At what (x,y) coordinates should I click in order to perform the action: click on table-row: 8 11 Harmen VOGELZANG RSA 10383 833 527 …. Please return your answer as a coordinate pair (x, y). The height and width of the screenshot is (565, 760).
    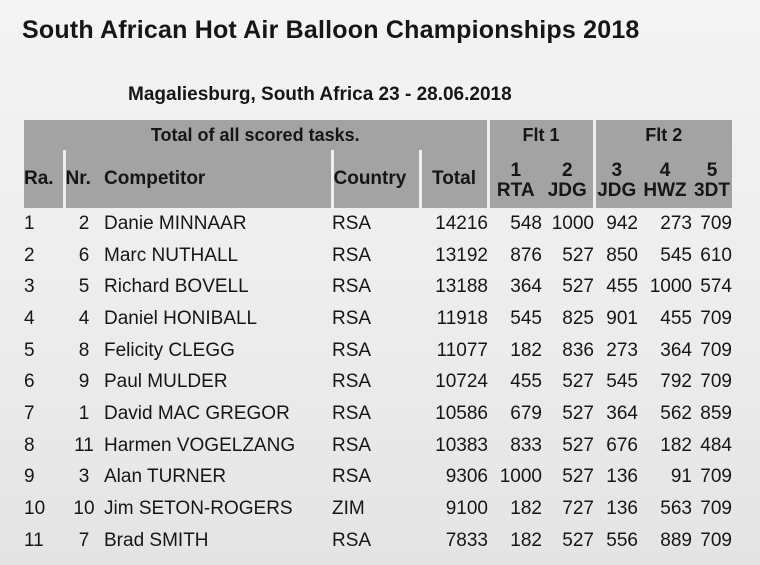
    Looking at the image, I should click on (378, 446).